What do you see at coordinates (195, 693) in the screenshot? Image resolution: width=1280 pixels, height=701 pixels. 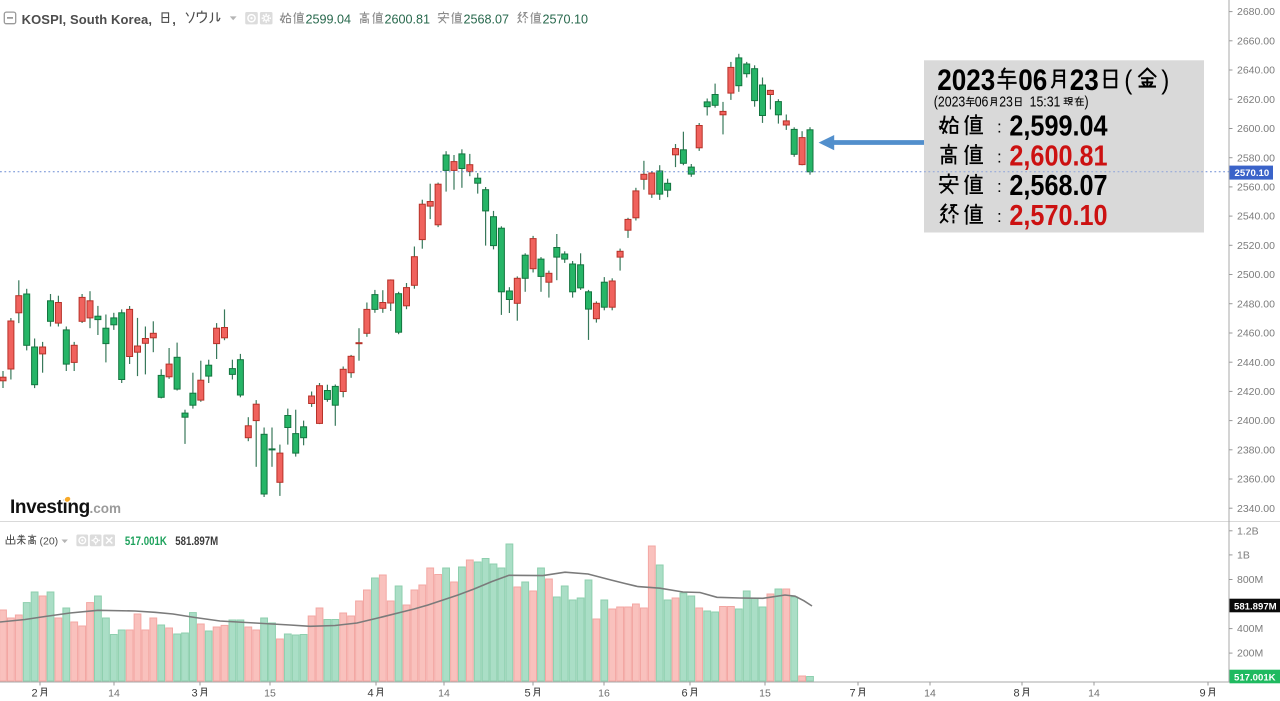 I see `svg-text: 3` at bounding box center [195, 693].